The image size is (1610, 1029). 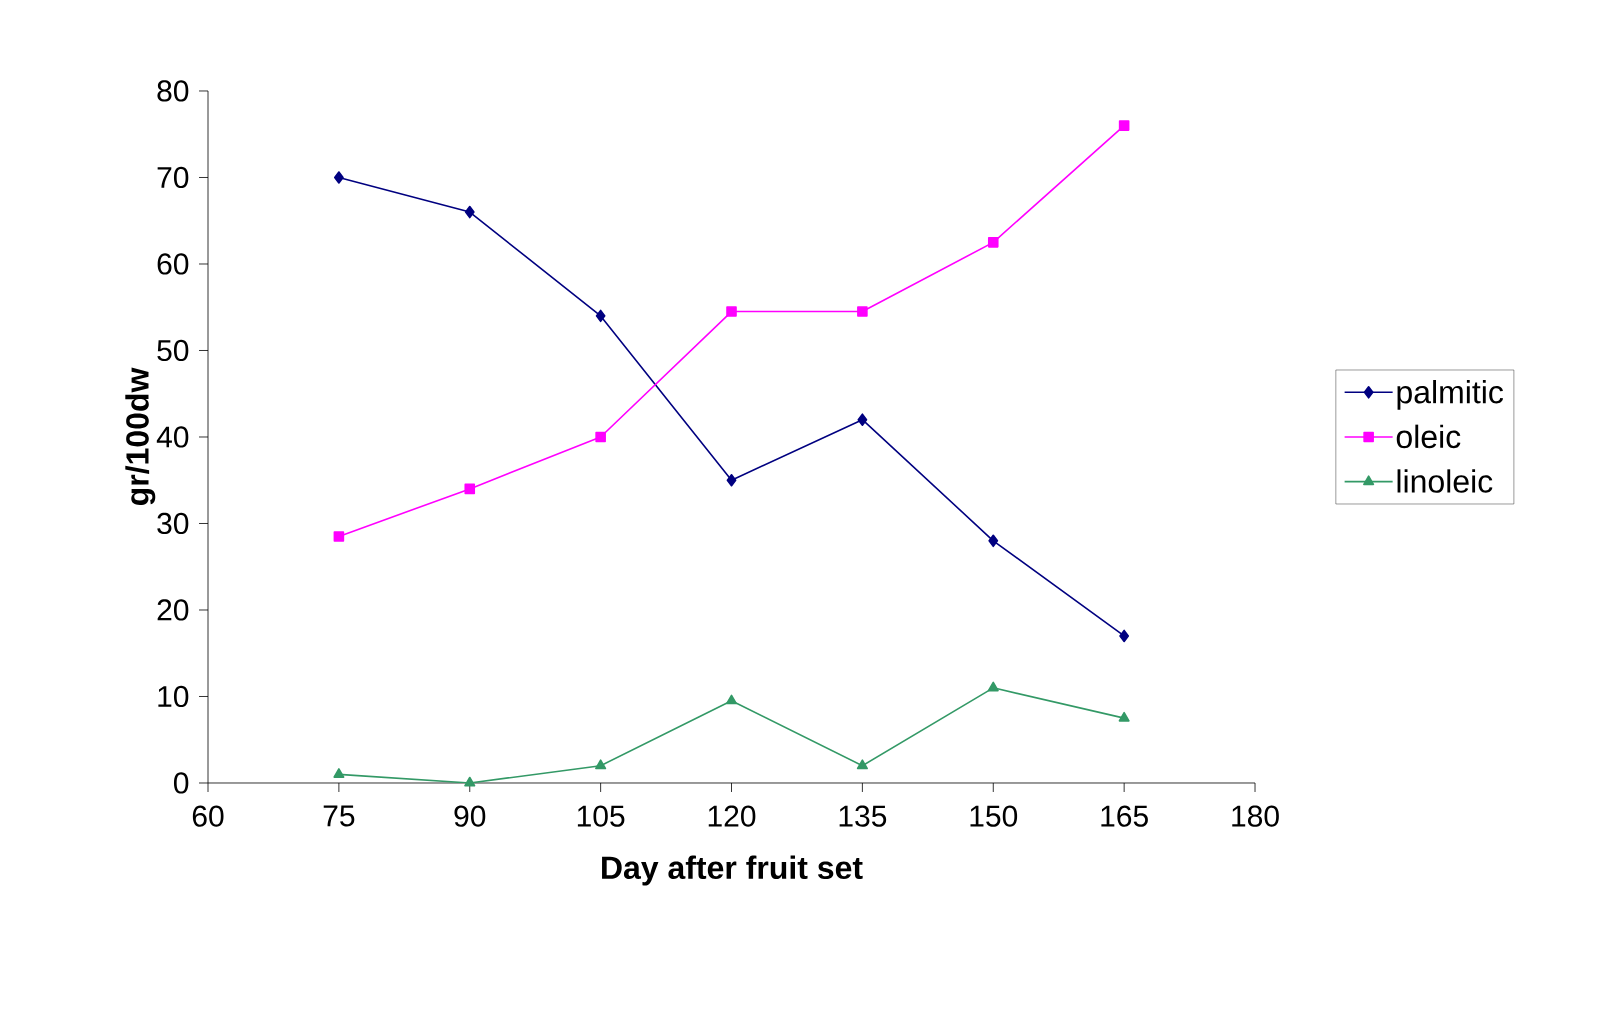 I want to click on x-tick-label: 180, so click(x=1255, y=816).